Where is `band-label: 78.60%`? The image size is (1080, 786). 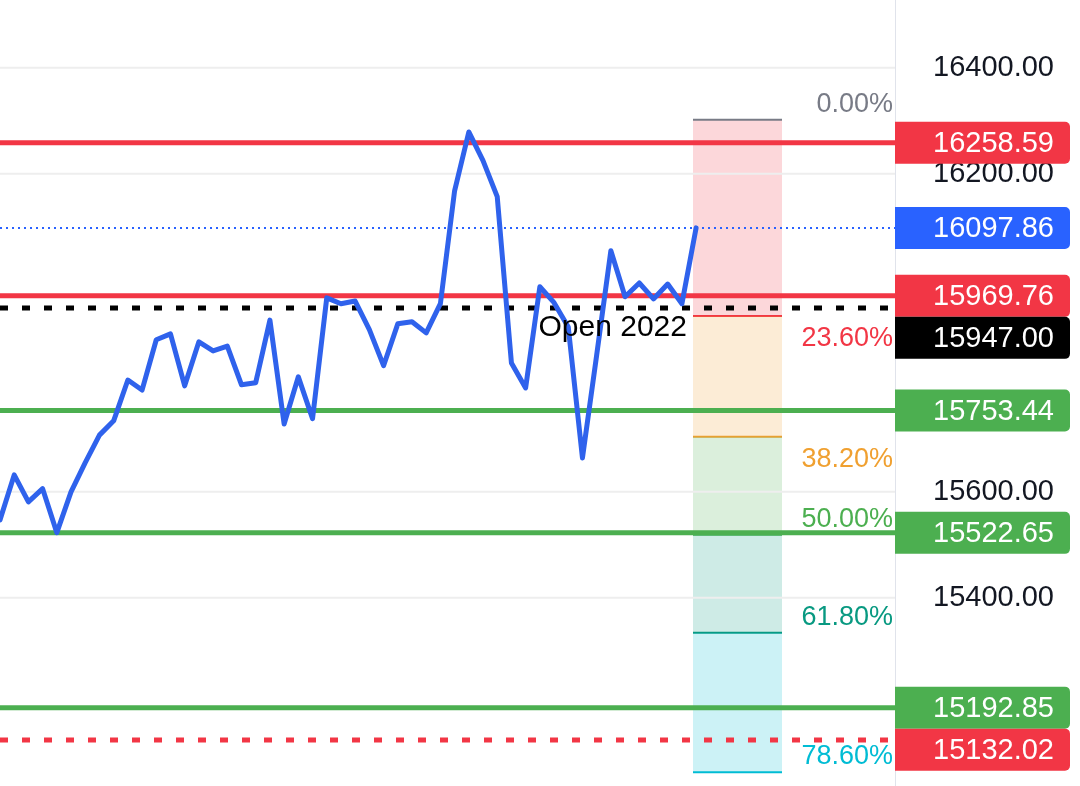 band-label: 78.60% is located at coordinates (847, 755).